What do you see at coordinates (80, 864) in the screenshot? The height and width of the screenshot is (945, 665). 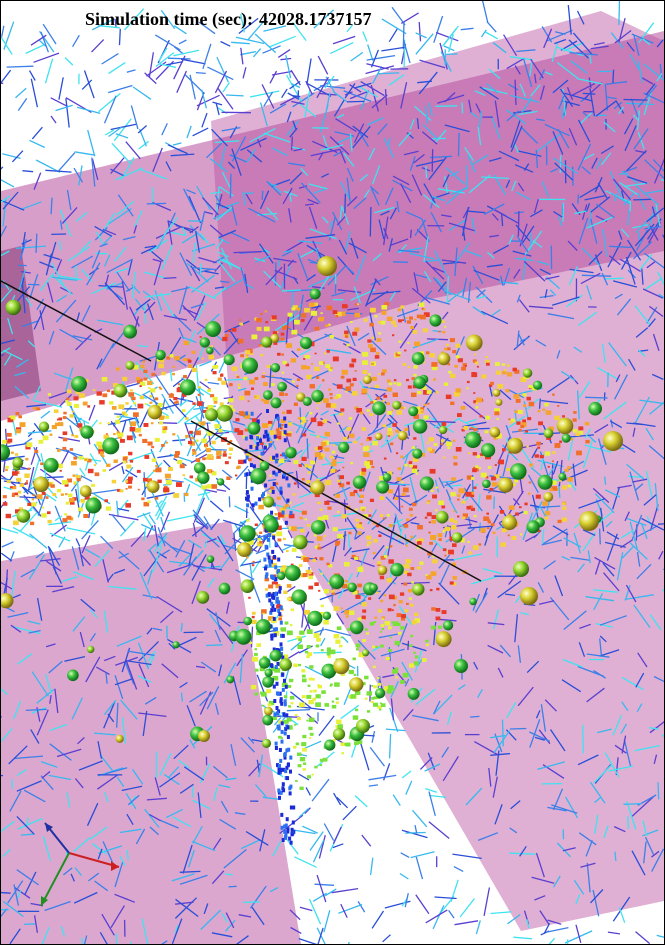 I see `orientation-axes` at bounding box center [80, 864].